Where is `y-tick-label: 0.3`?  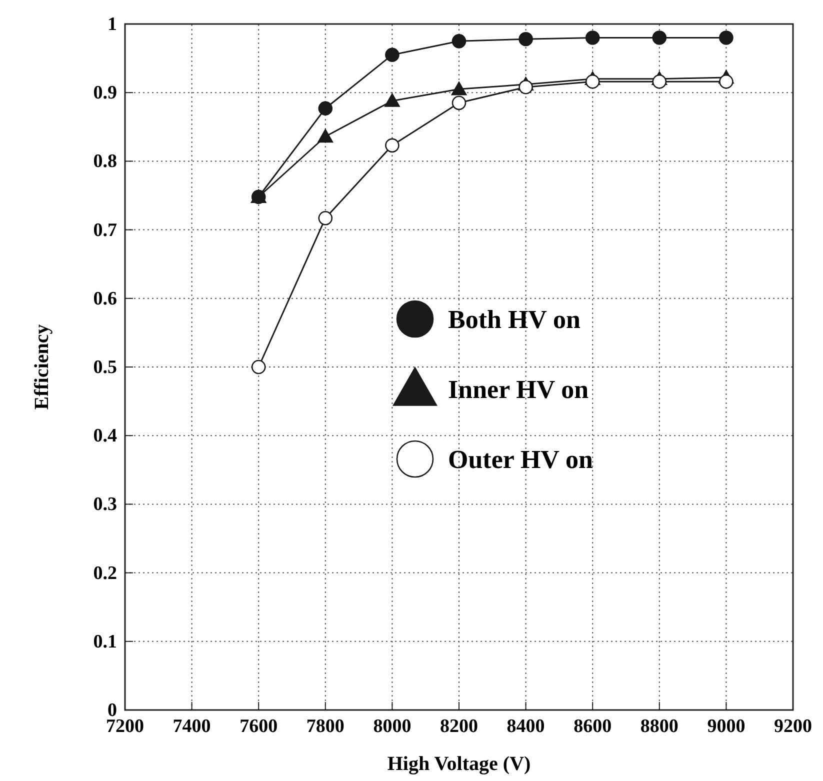 y-tick-label: 0.3 is located at coordinates (105, 505).